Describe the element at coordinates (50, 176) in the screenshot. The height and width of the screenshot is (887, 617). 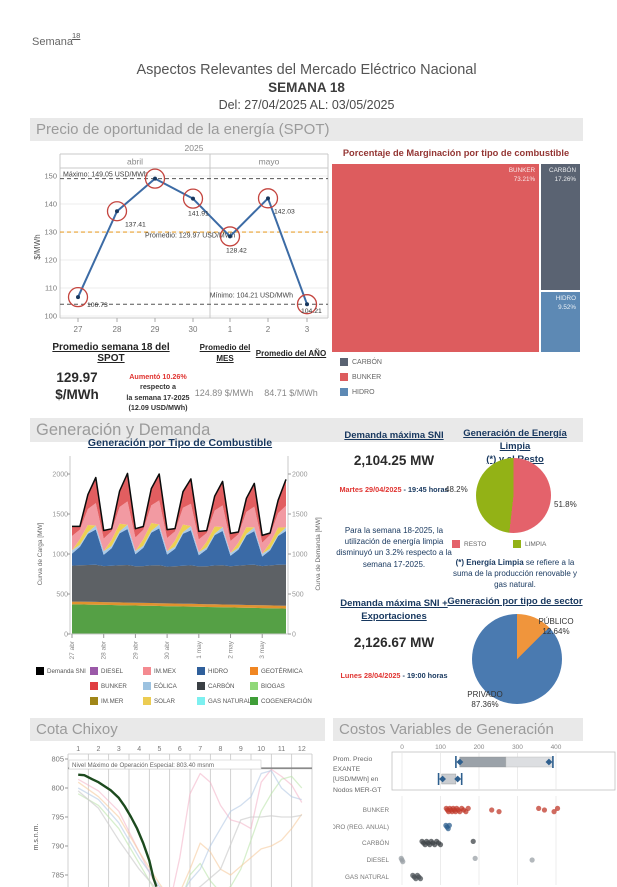
I see `svg-text: 150` at that location.